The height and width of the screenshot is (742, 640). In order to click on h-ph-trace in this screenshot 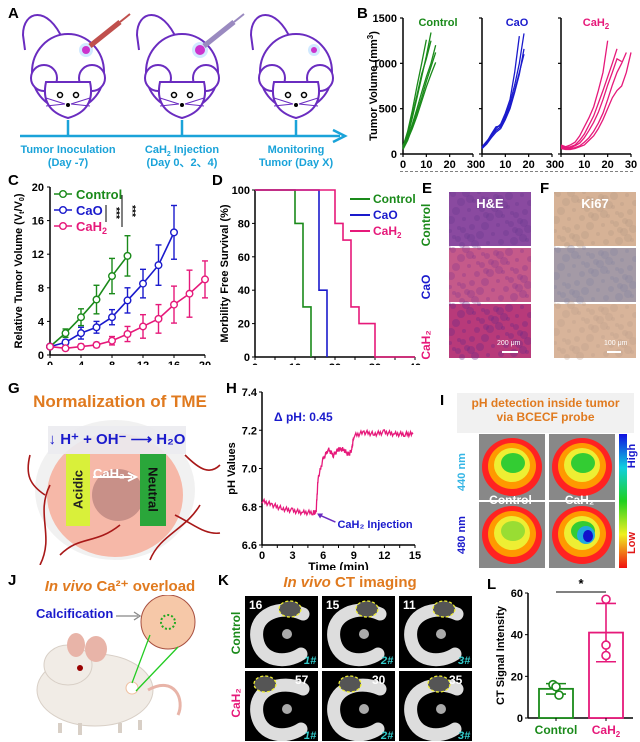, I will do `click(337, 472)`.